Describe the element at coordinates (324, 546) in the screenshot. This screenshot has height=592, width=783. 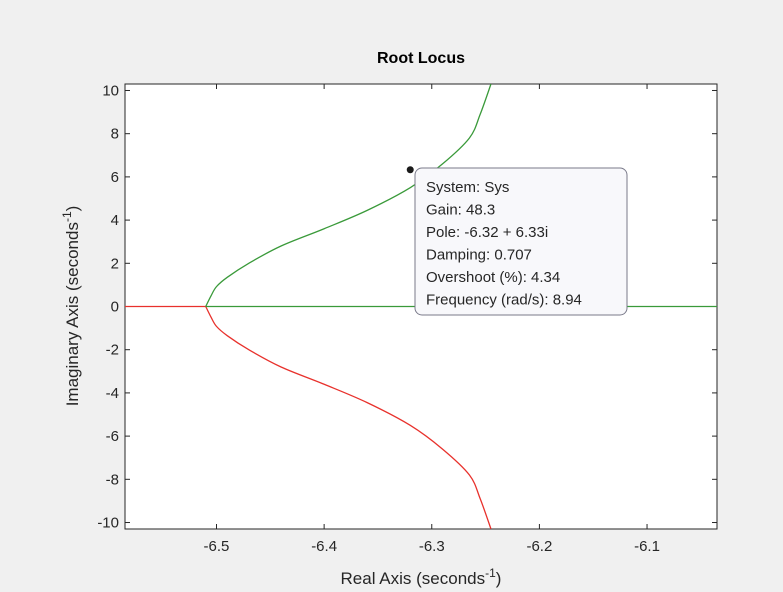
I see `x-tick-label: -6.4` at that location.